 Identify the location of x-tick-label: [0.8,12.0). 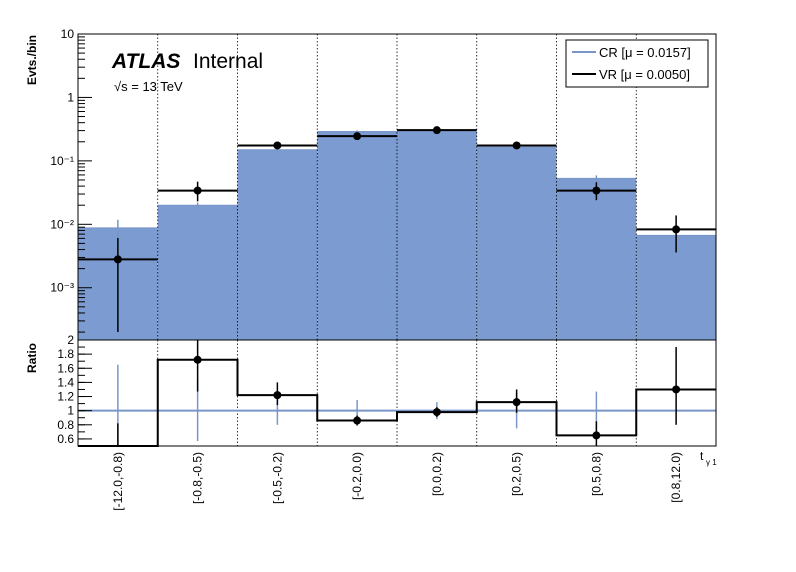
(676, 477).